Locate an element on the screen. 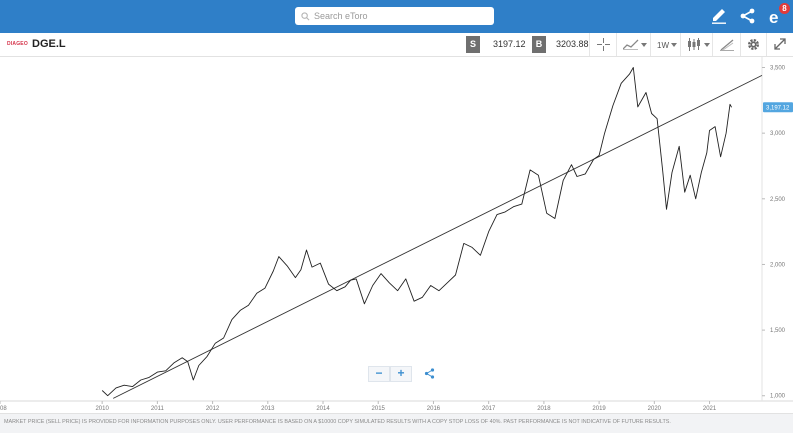 The image size is (793, 433). last-price-tag is located at coordinates (778, 107).